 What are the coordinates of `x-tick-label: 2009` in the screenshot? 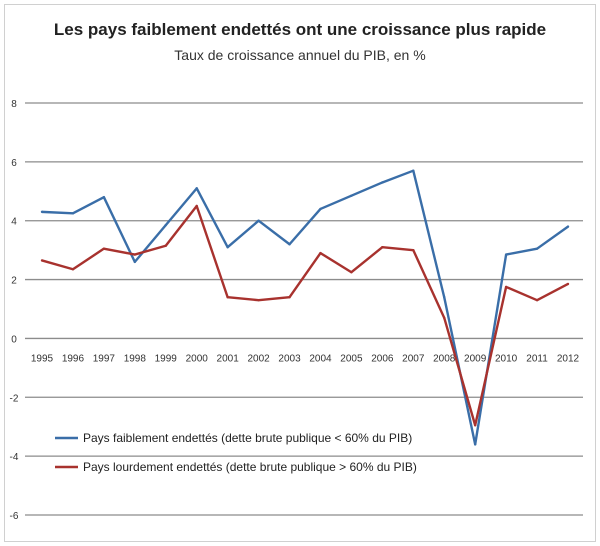 It's located at (475, 358).